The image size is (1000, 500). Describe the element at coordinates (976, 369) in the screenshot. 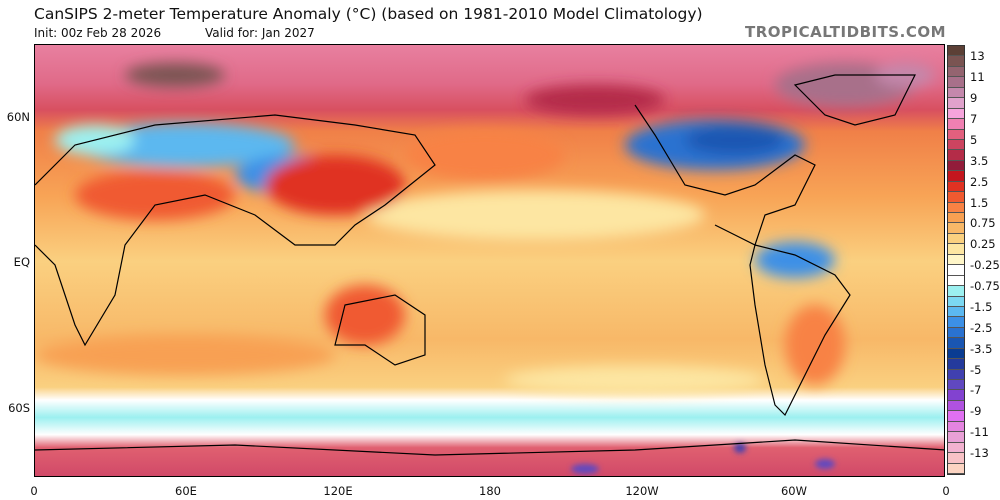

I see `colorbar-label: -5` at that location.